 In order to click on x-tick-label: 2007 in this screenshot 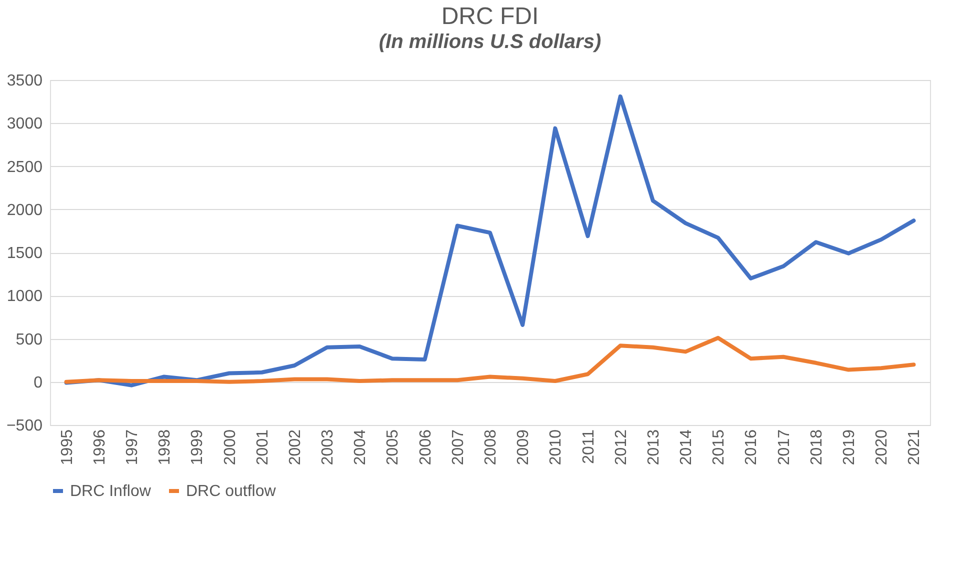, I will do `click(458, 447)`.